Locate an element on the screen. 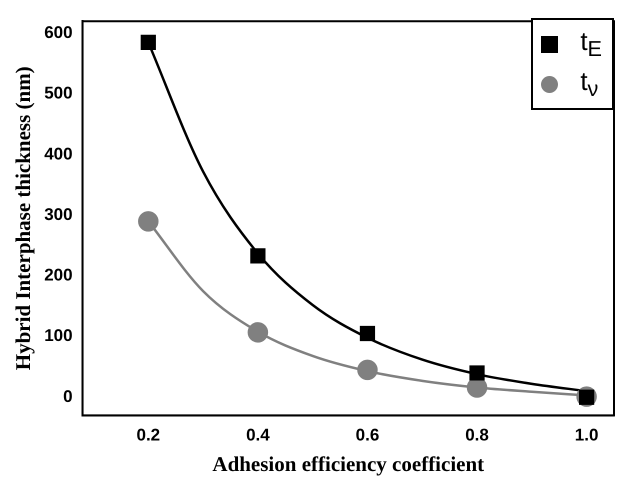 The height and width of the screenshot is (490, 634). x-tick-label: 0.8 is located at coordinates (477, 434).